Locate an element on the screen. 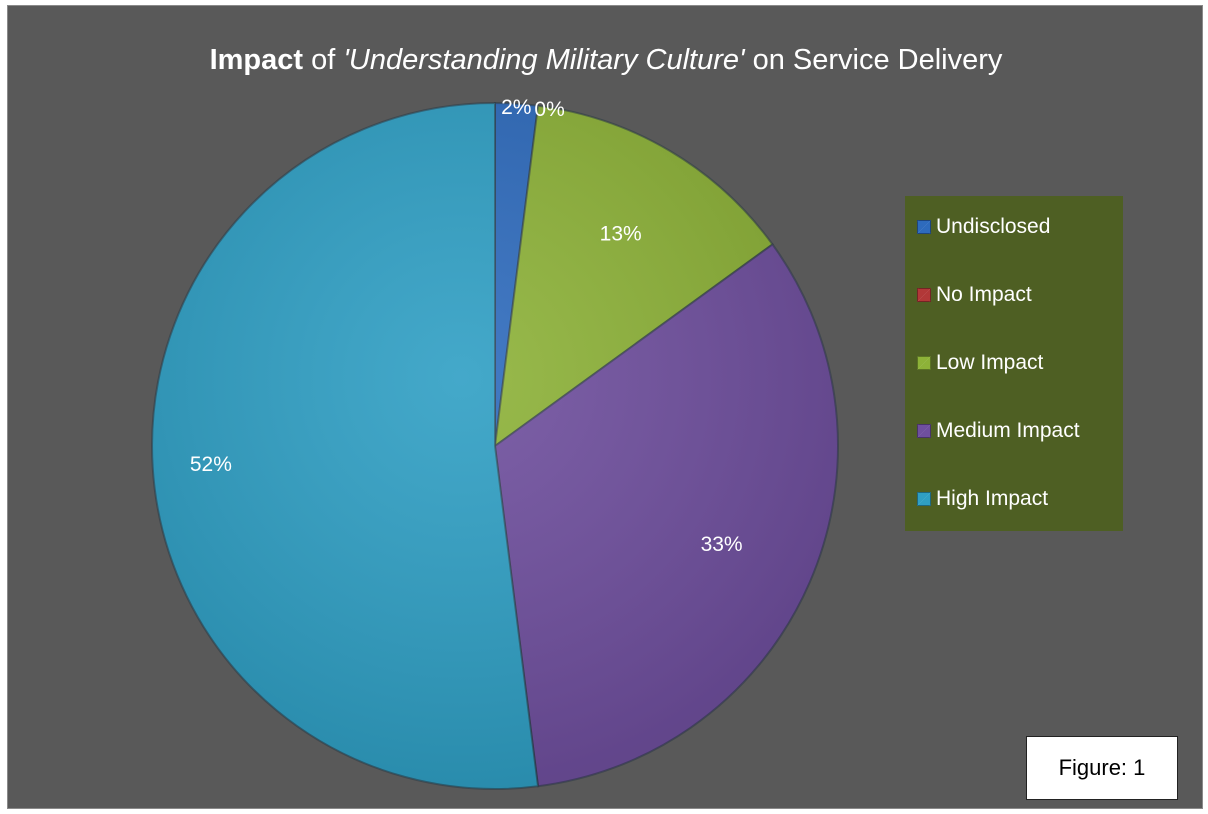 This screenshot has height=814, width=1208. pie-label-low-impact: 13% is located at coordinates (621, 233).